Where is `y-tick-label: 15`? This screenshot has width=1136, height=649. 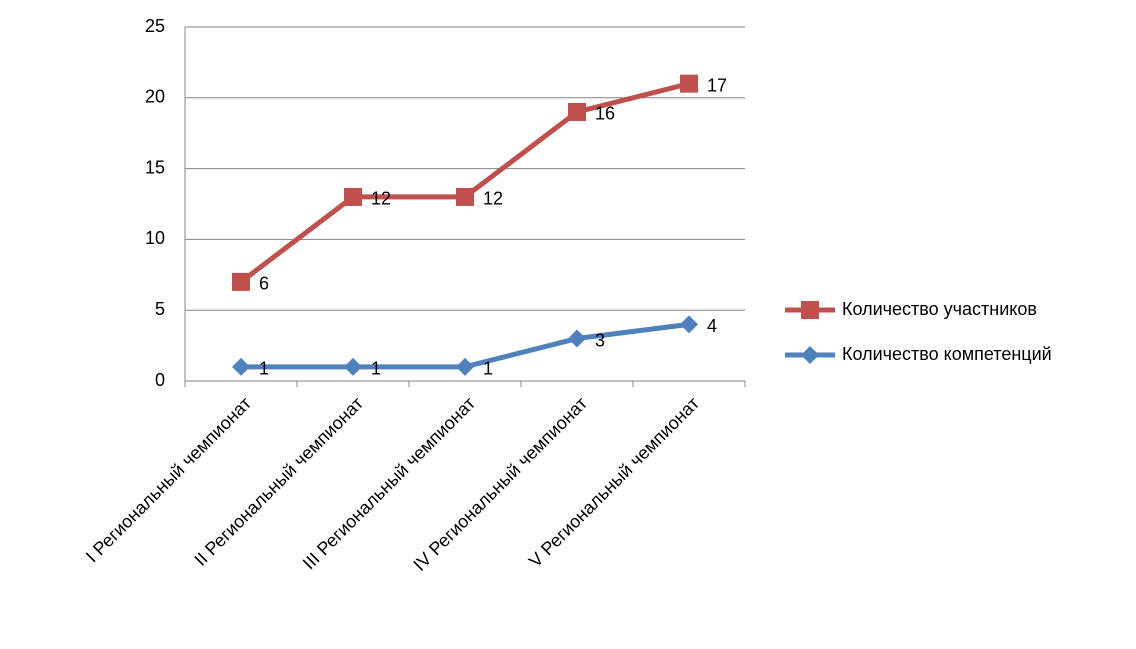 y-tick-label: 15 is located at coordinates (155, 167).